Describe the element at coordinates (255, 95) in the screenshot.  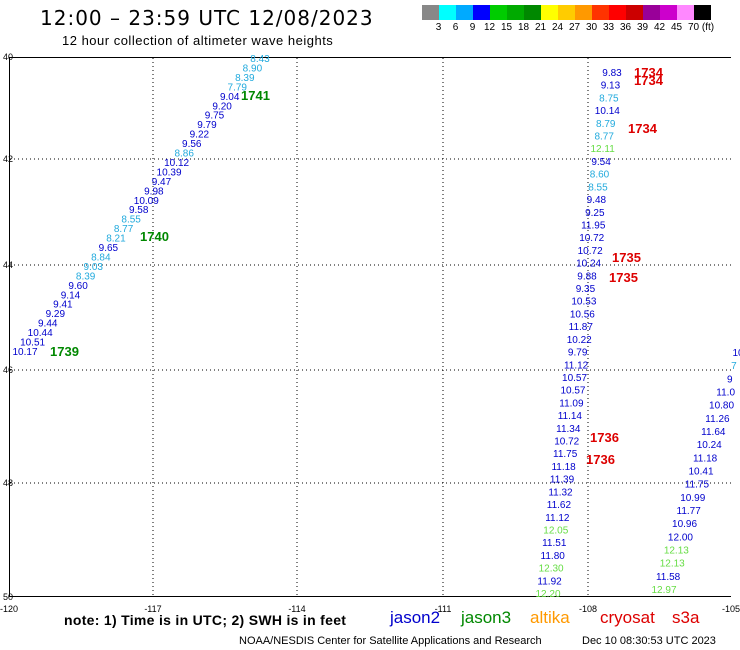
I see `pass-time-label: 1741` at that location.